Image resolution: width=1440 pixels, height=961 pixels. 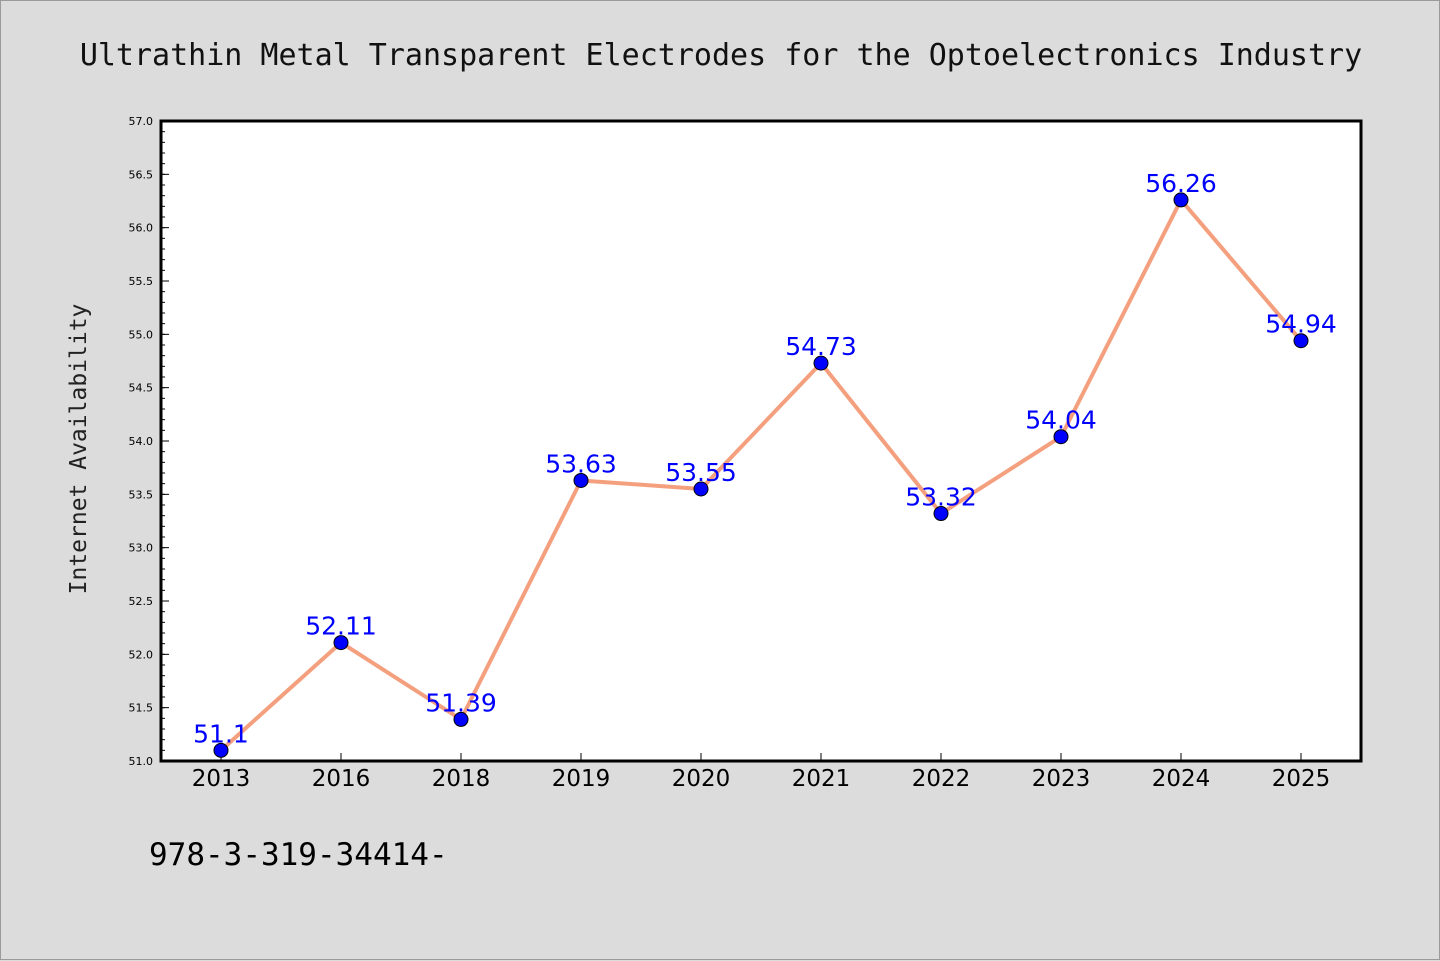 What do you see at coordinates (141, 708) in the screenshot?
I see `y-tick-label: 51.5` at bounding box center [141, 708].